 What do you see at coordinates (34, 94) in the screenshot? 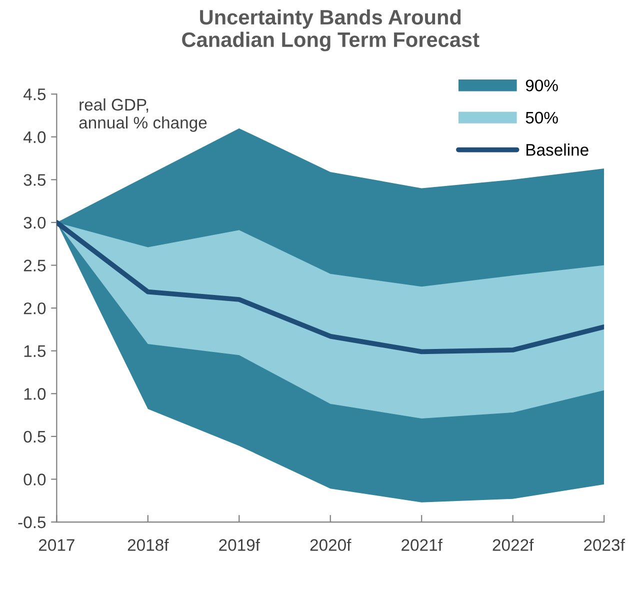
I see `y-tick-label: 4.5` at bounding box center [34, 94].